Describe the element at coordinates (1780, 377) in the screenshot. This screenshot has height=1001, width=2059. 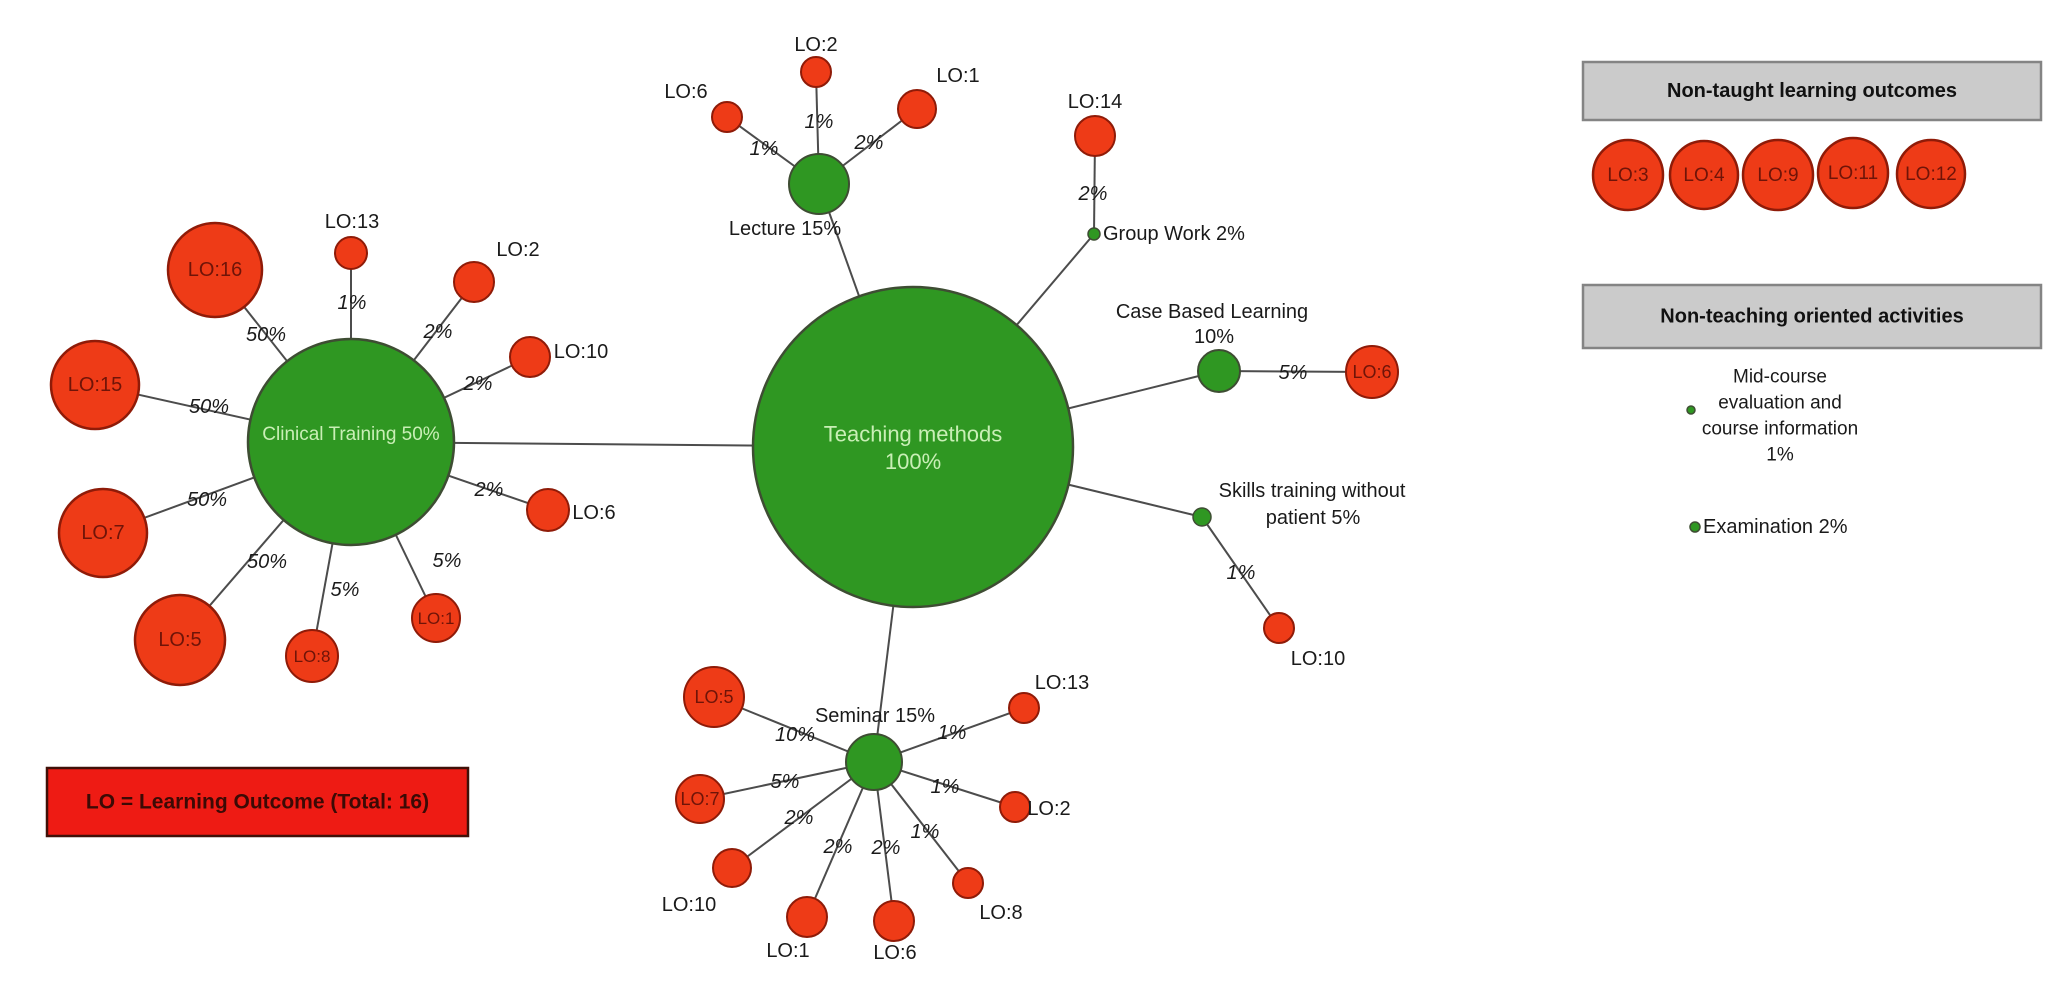
I see `label-midcourse-line1: Mid-course` at that location.